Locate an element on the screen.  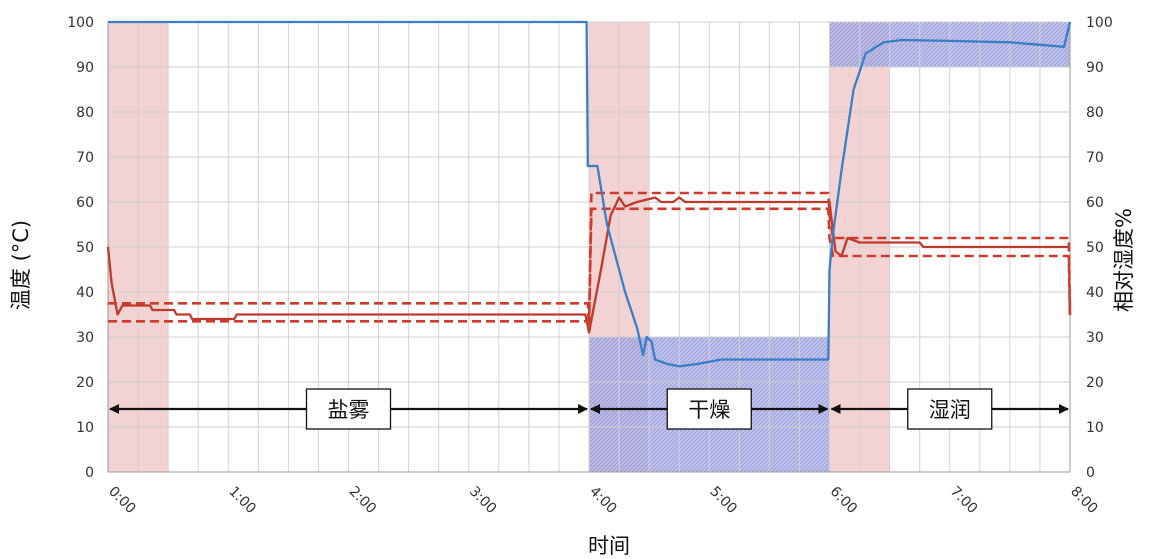
x-tick-label: 8:00 is located at coordinates (1084, 501).